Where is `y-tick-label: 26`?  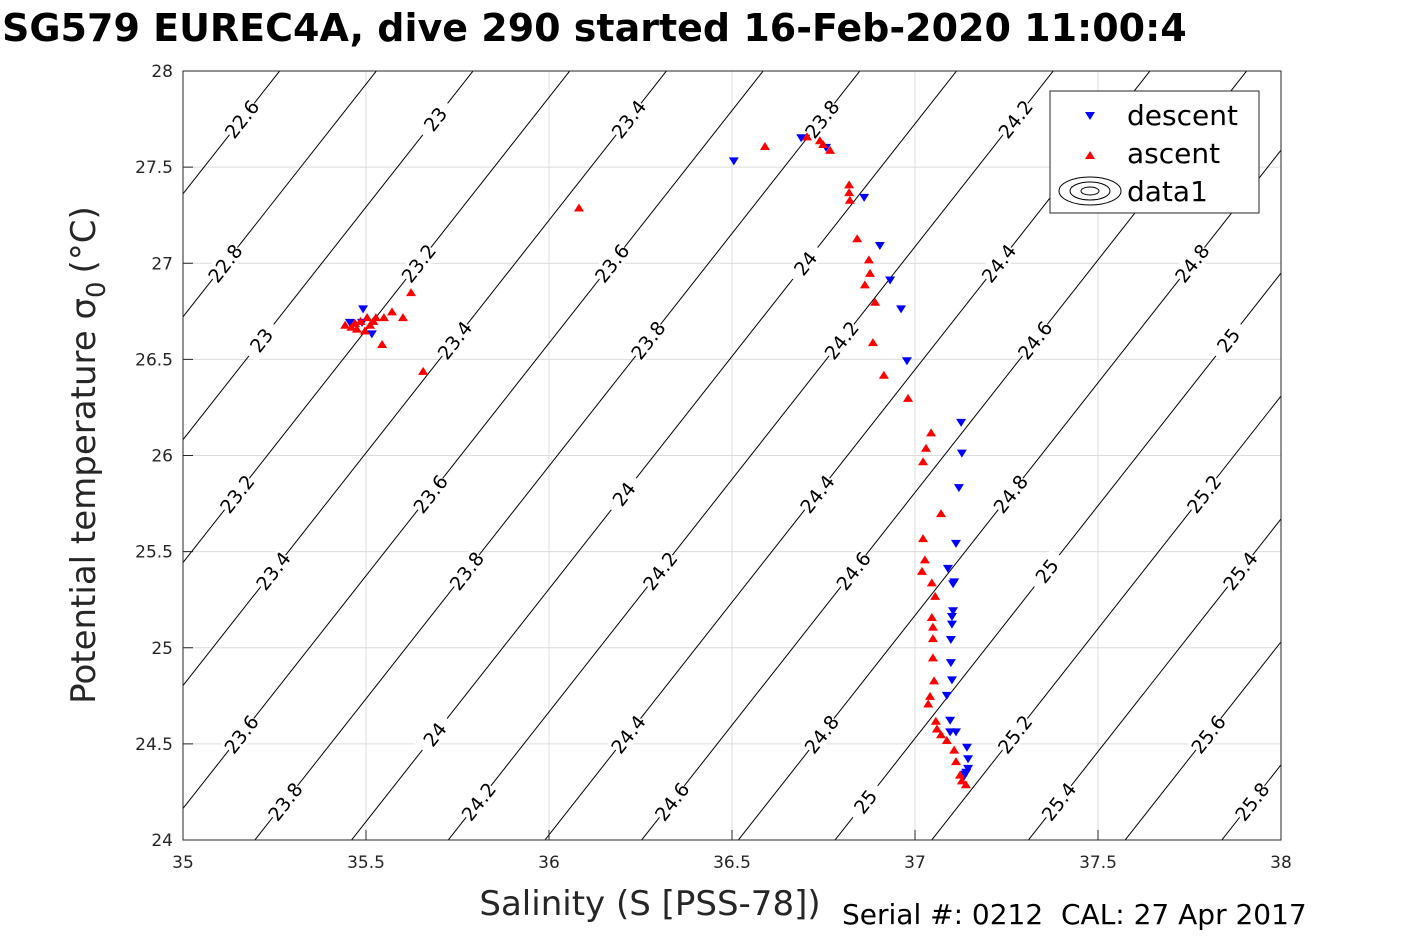 y-tick-label: 26 is located at coordinates (162, 457).